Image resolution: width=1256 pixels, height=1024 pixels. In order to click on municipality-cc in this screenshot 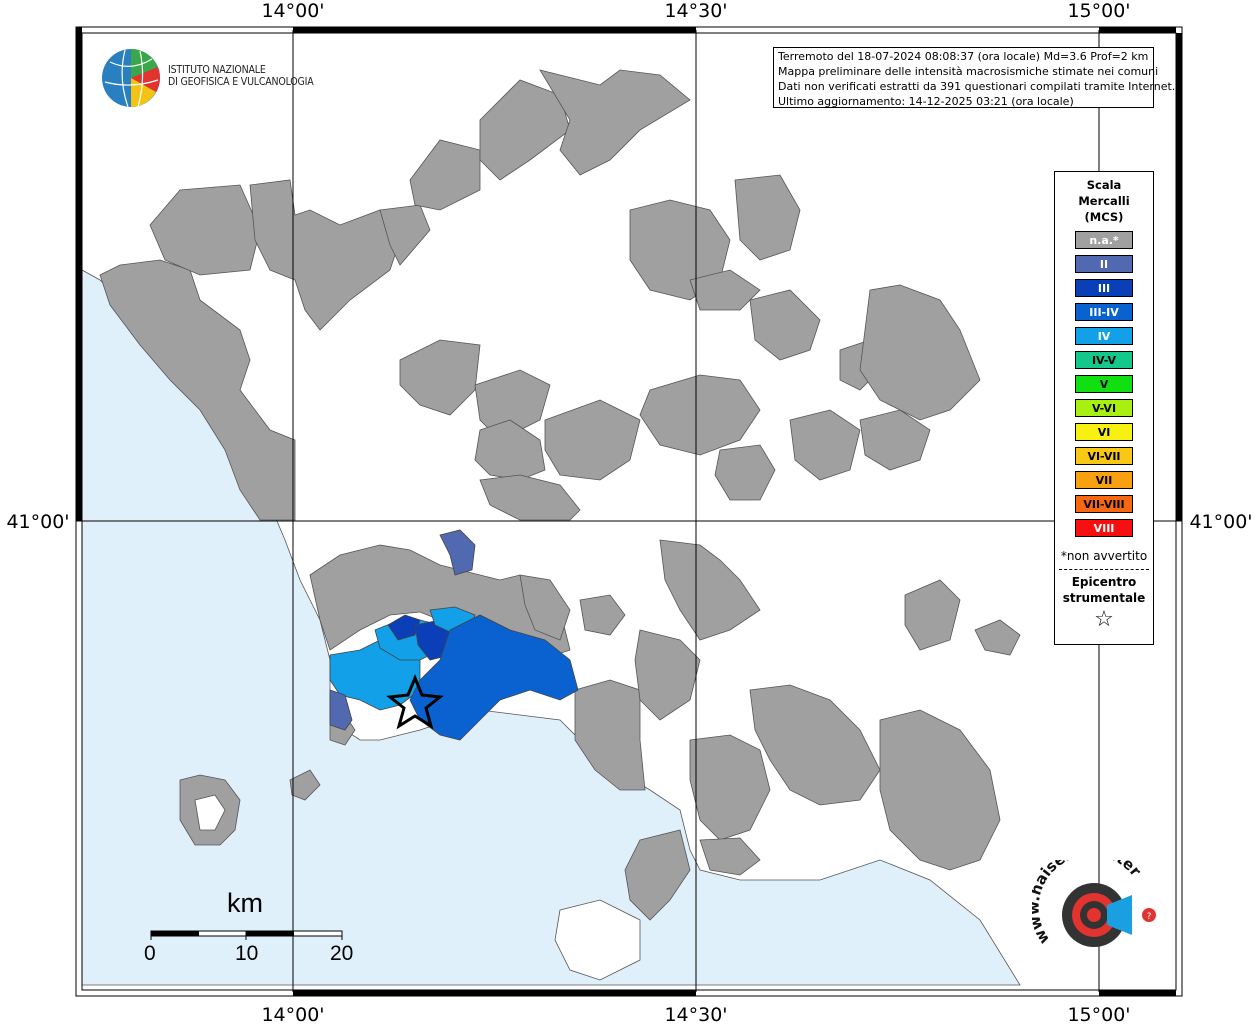, I will do `click(932, 615)`.